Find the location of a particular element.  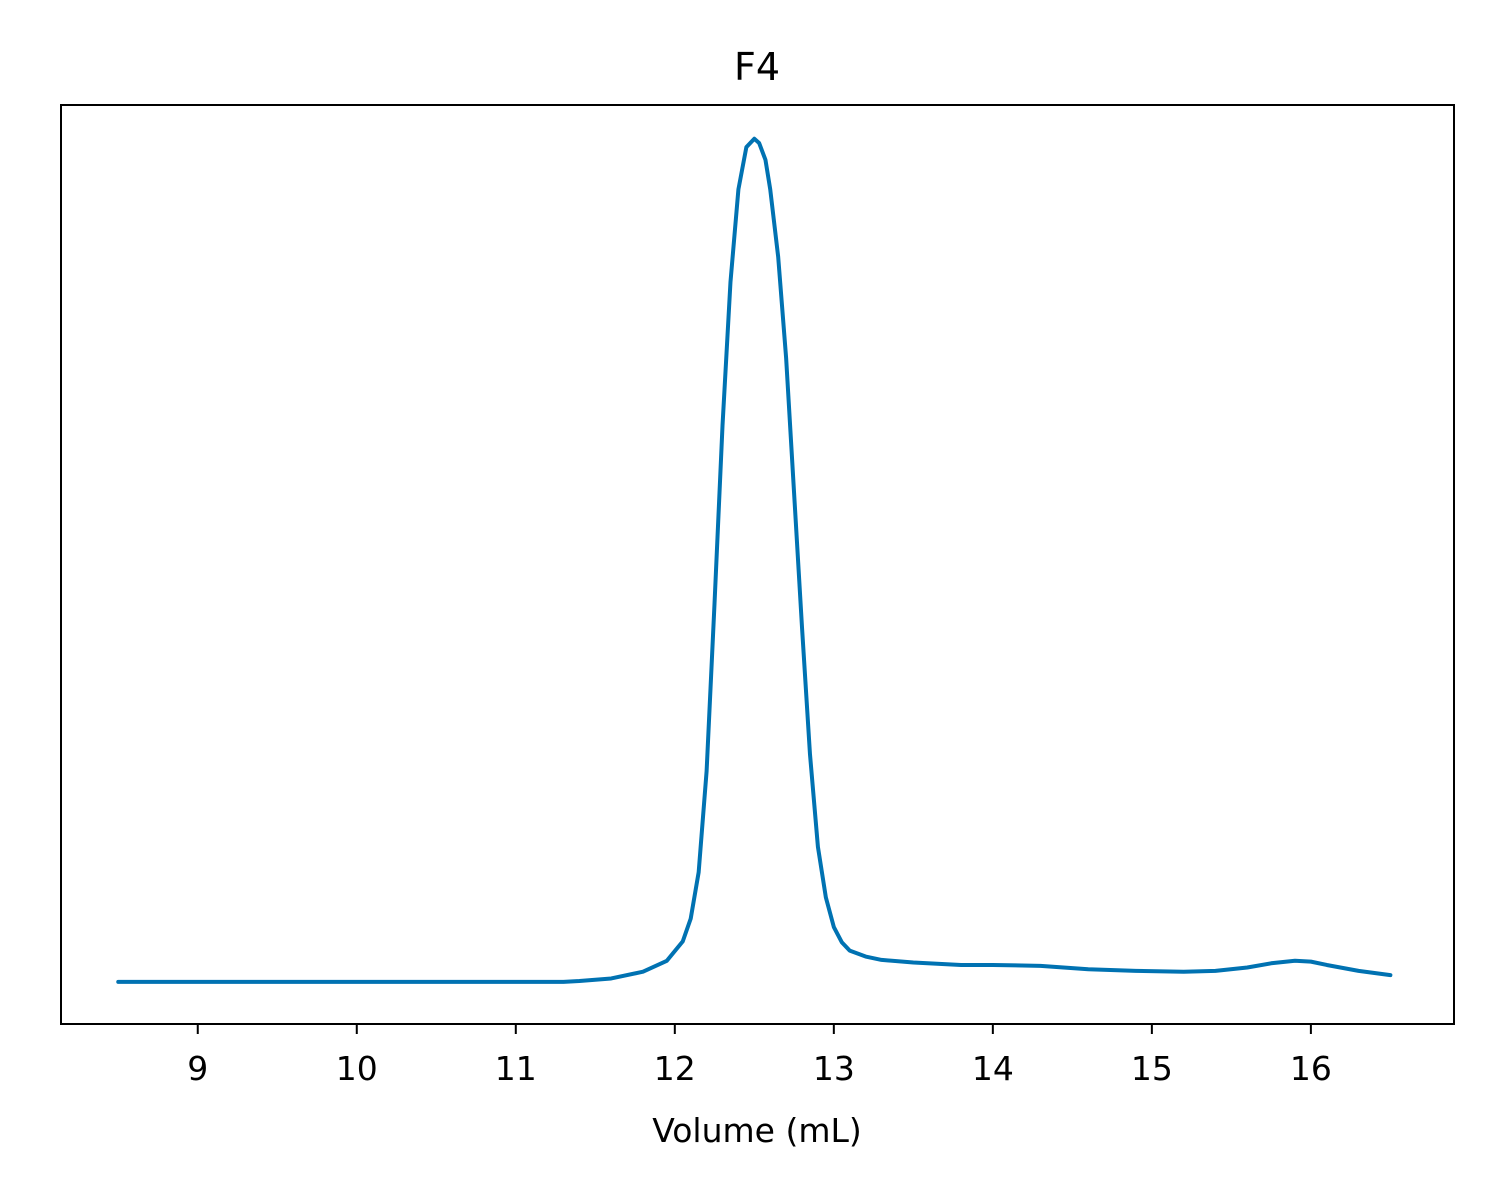

chart-title: F4 is located at coordinates (757, 67).